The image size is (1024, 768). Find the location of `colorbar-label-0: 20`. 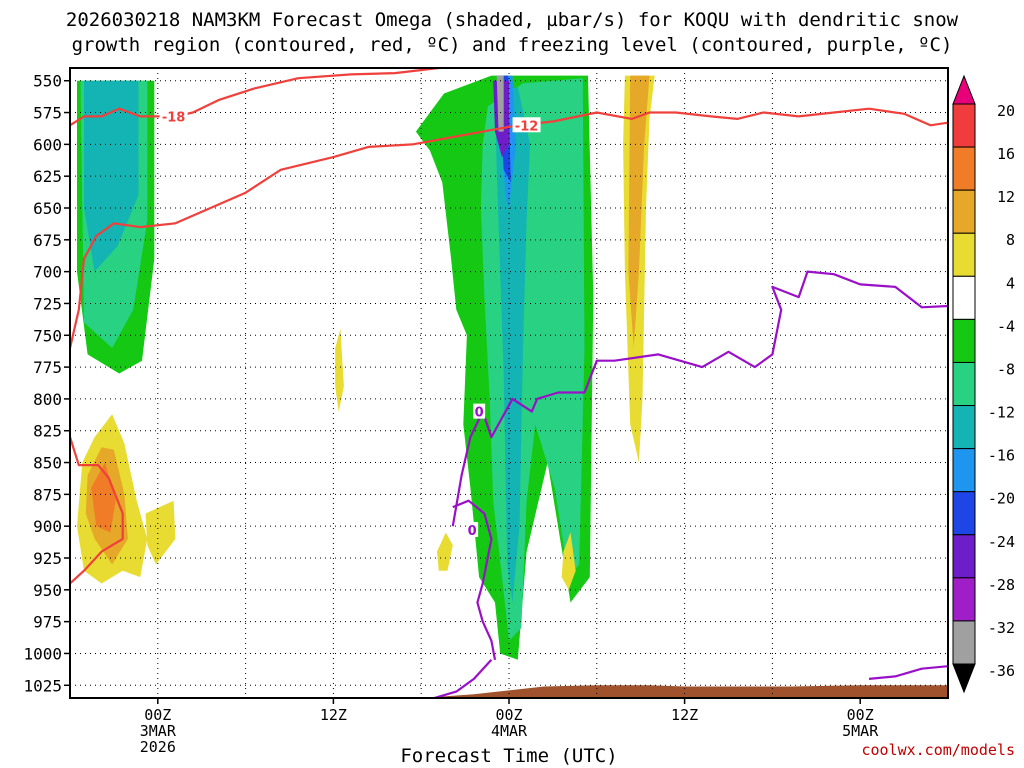

colorbar-label-0: 20 is located at coordinates (1006, 111).